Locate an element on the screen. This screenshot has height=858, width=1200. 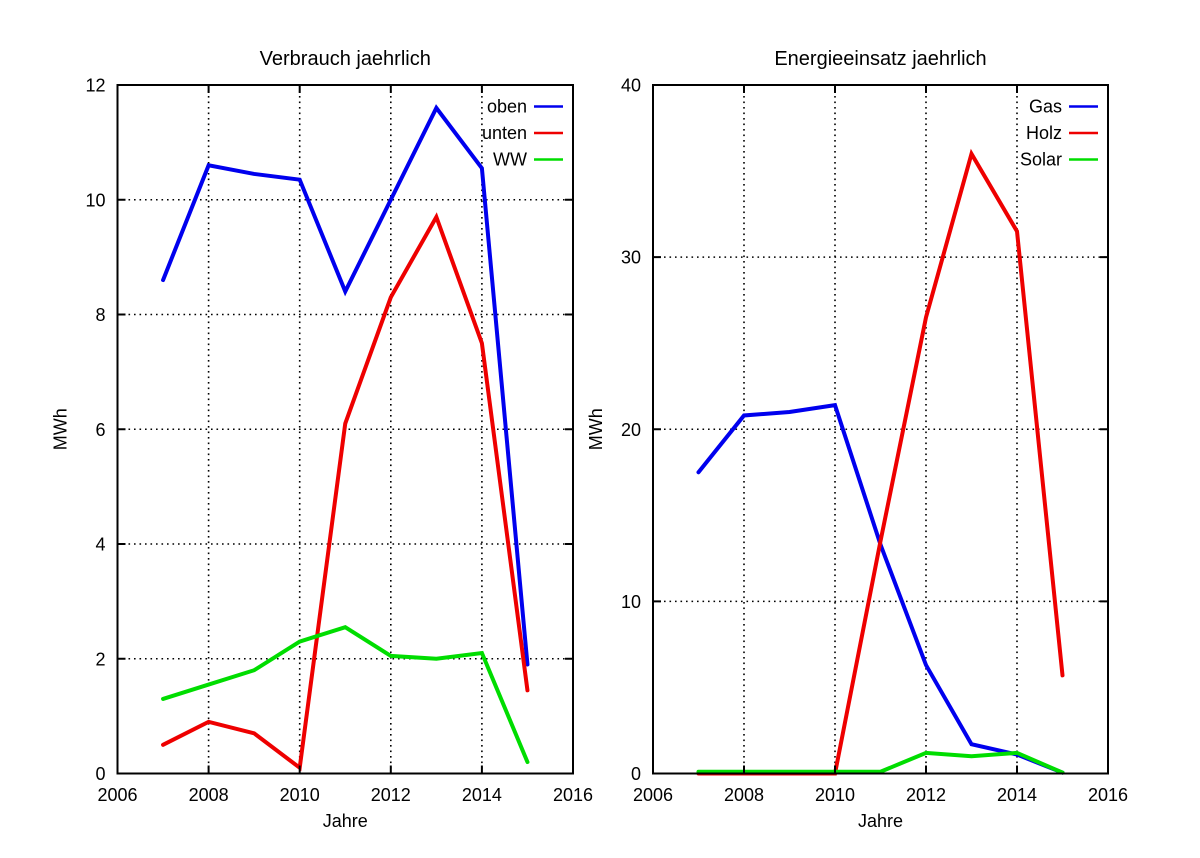
y-tick-label: 30 is located at coordinates (631, 258).